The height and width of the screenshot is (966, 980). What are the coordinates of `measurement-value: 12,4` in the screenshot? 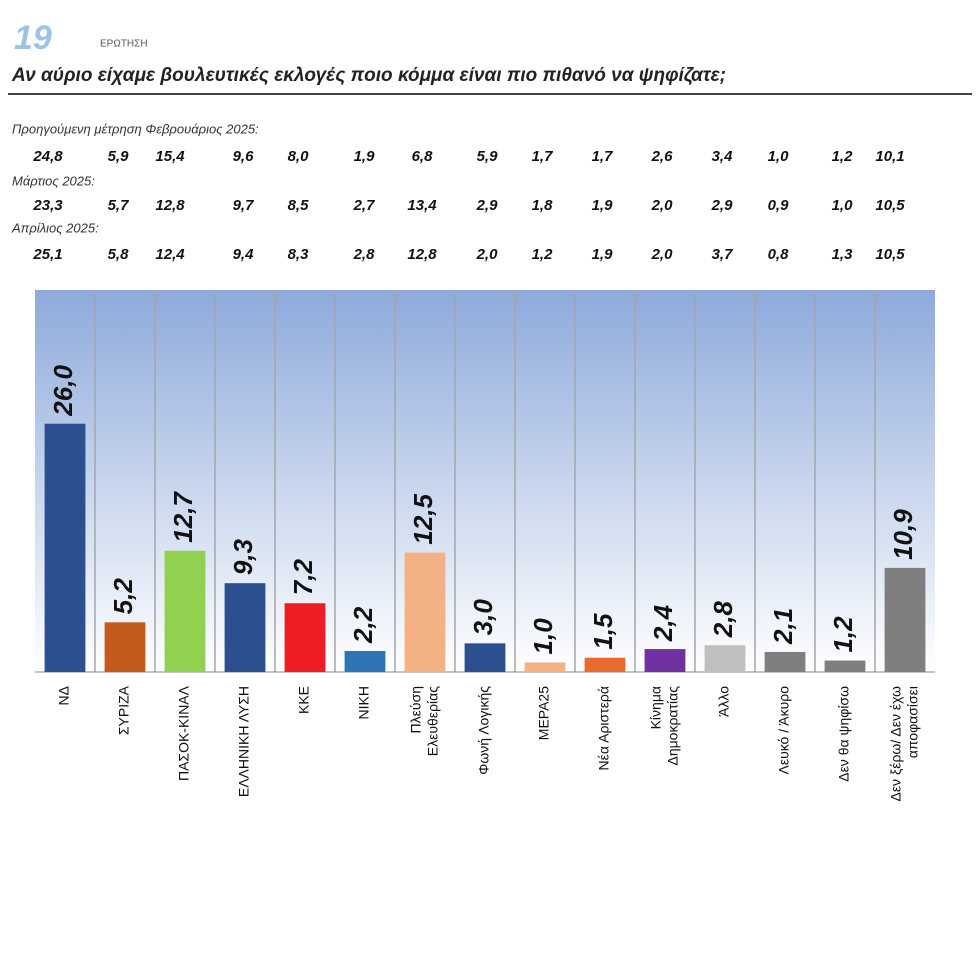 It's located at (170, 254).